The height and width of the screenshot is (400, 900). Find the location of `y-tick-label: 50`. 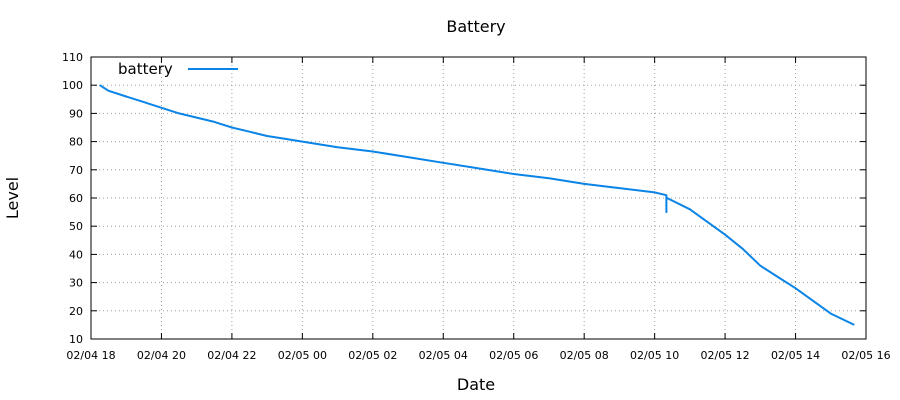

y-tick-label: 50 is located at coordinates (76, 226).